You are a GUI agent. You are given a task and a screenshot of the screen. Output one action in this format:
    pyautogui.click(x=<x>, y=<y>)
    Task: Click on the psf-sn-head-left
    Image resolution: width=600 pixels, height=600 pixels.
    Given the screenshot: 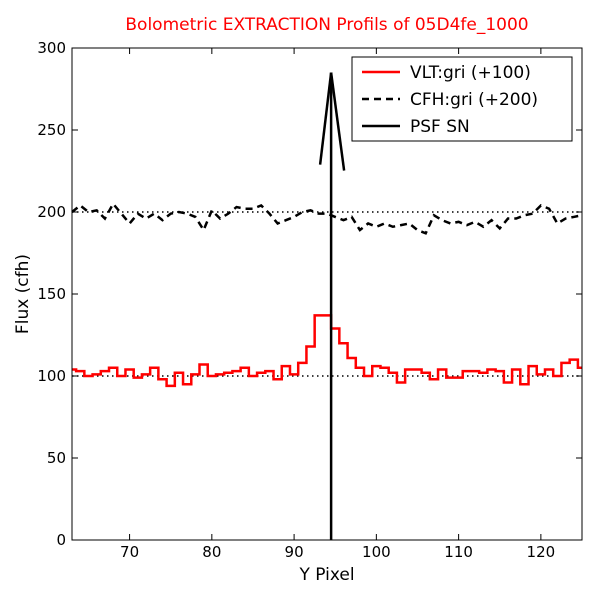 What is the action you would take?
    pyautogui.click(x=325, y=118)
    